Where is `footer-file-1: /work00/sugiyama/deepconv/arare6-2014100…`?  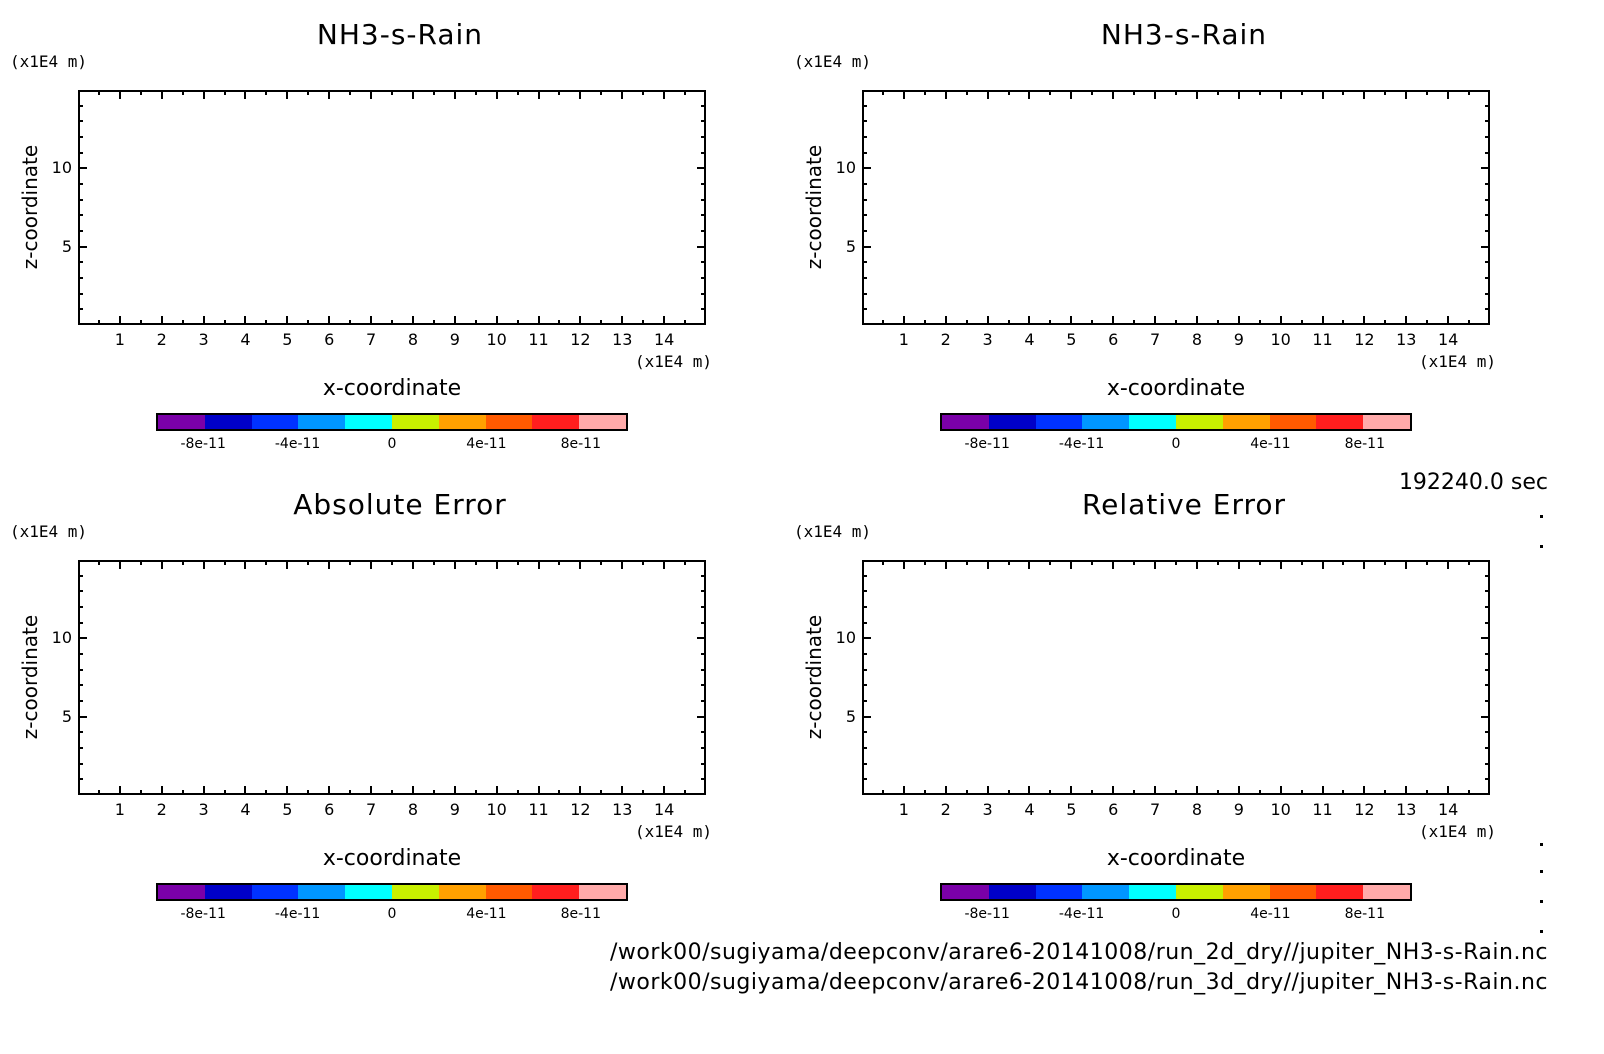 footer-file-1: /work00/sugiyama/deepconv/arare6-2014100… is located at coordinates (1078, 952).